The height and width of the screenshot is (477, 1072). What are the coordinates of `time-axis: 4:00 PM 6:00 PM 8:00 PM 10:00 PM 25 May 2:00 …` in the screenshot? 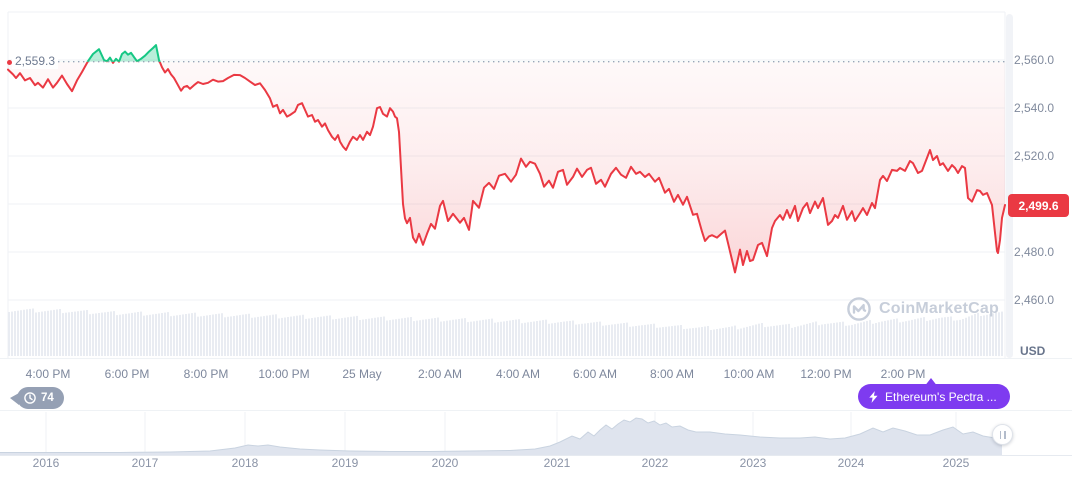 It's located at (536, 373).